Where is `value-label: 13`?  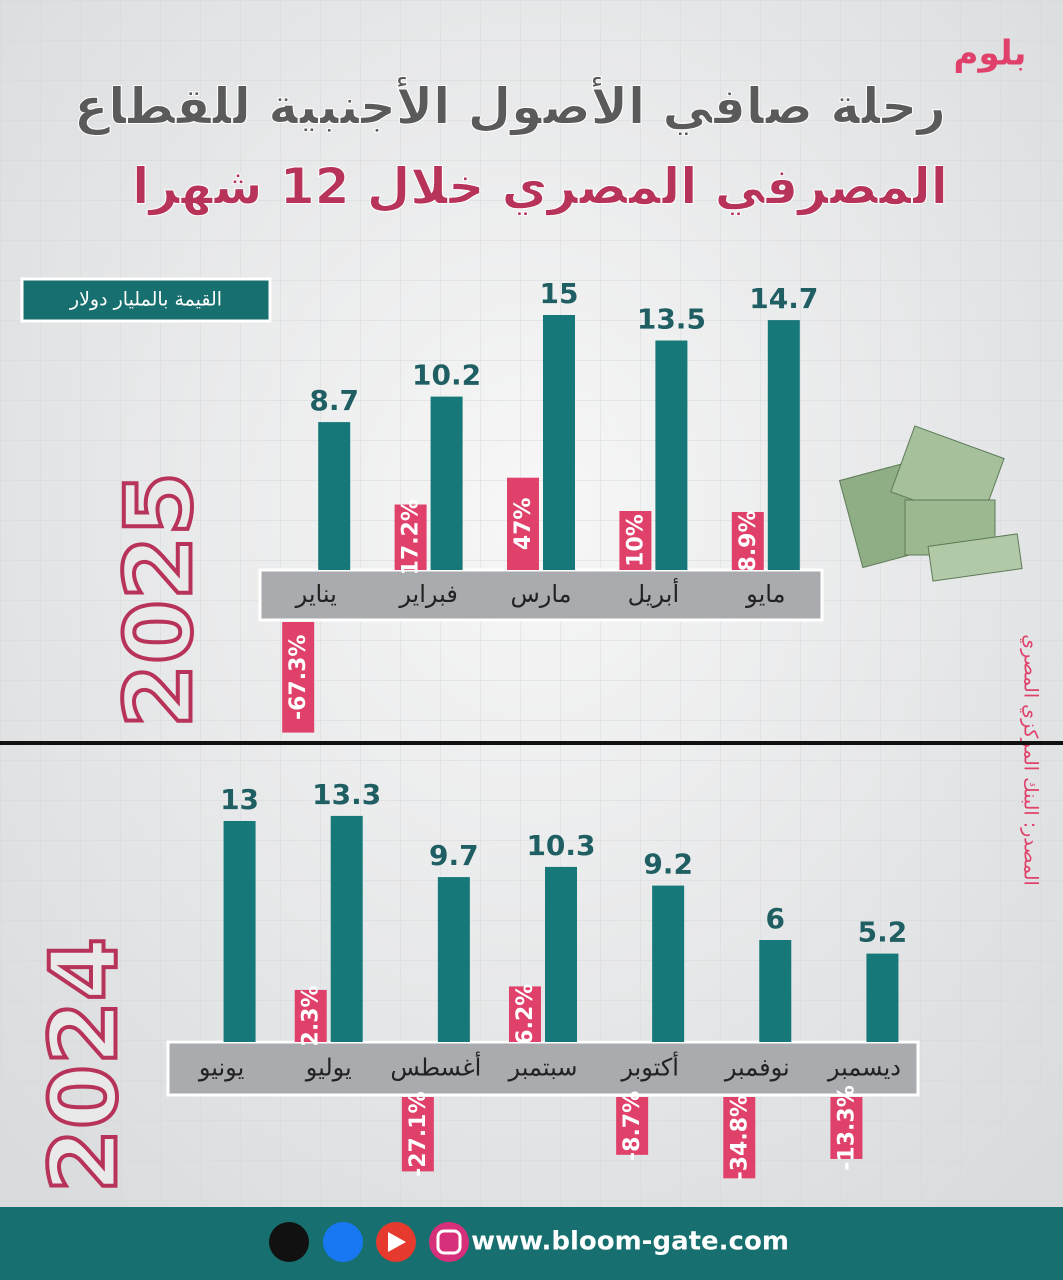 value-label: 13 is located at coordinates (239, 799).